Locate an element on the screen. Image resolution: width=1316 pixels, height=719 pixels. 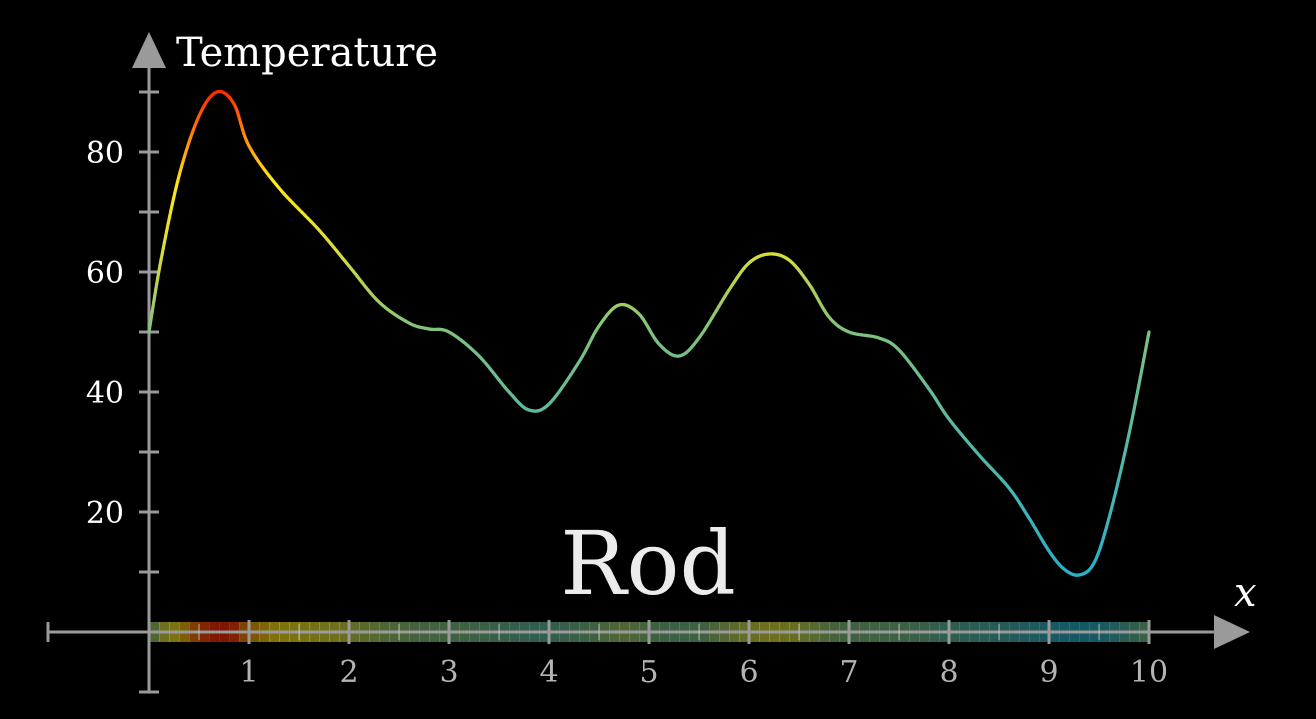
x-tick-label: 8 is located at coordinates (948, 672).